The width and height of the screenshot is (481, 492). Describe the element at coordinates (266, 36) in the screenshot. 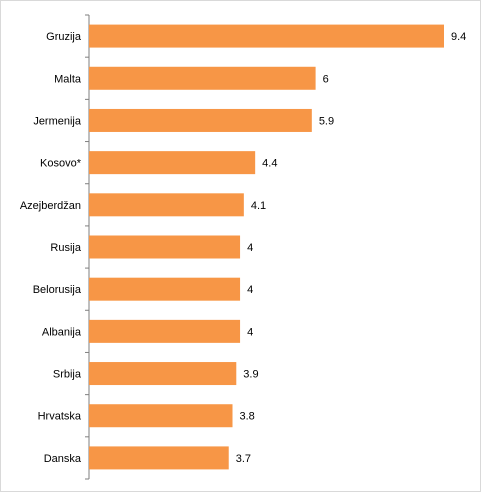

I see `bar-gruzija` at that location.